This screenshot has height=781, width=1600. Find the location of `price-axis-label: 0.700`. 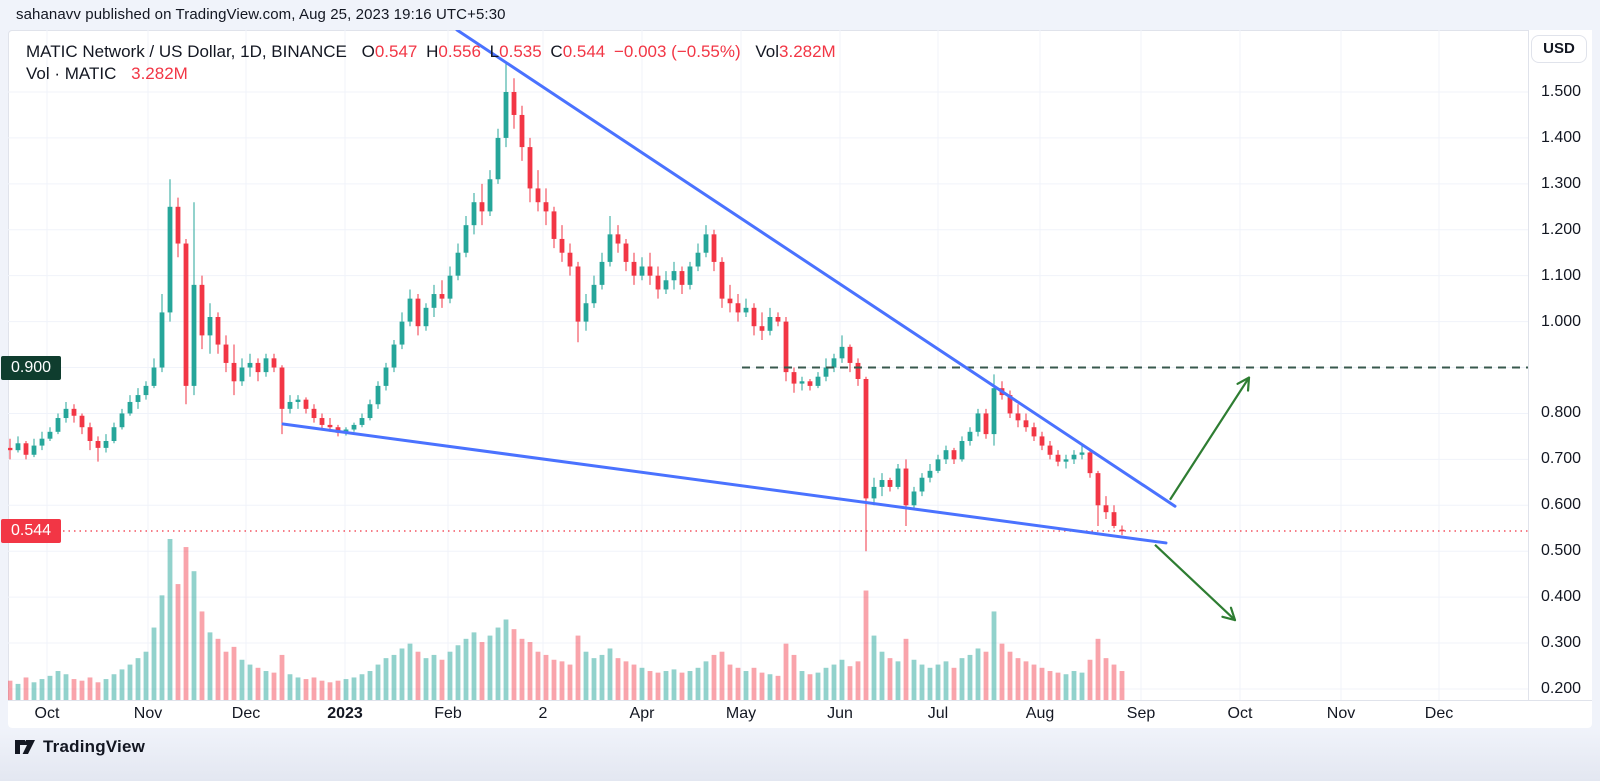

price-axis-label: 0.700 is located at coordinates (1561, 459).